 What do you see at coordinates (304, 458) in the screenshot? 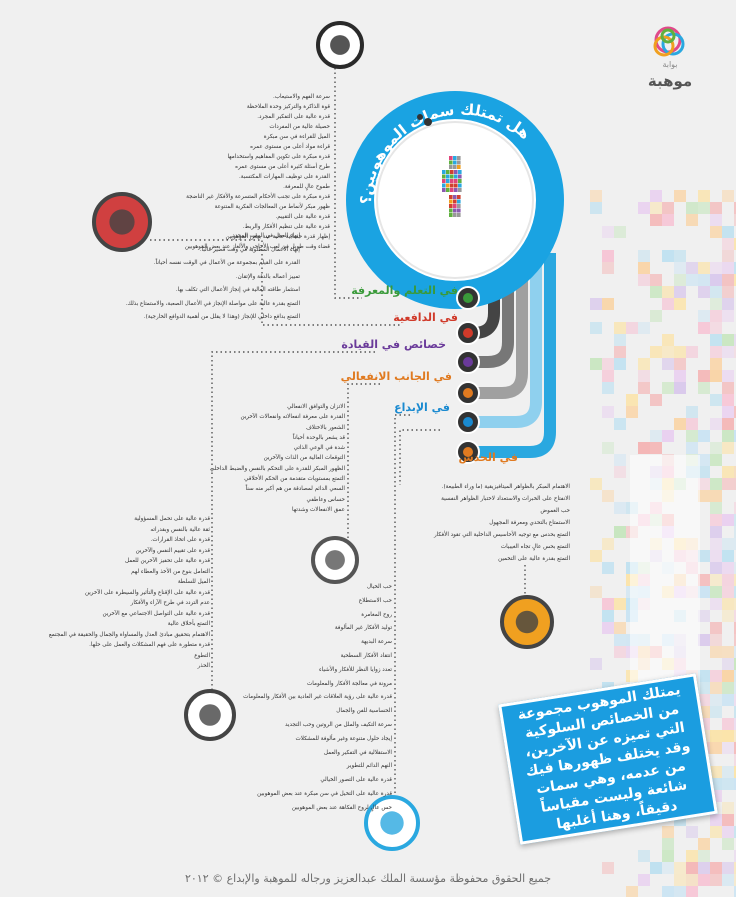
I see `list-item: التوقعات العالية من الذات والآخرين` at bounding box center [304, 458].